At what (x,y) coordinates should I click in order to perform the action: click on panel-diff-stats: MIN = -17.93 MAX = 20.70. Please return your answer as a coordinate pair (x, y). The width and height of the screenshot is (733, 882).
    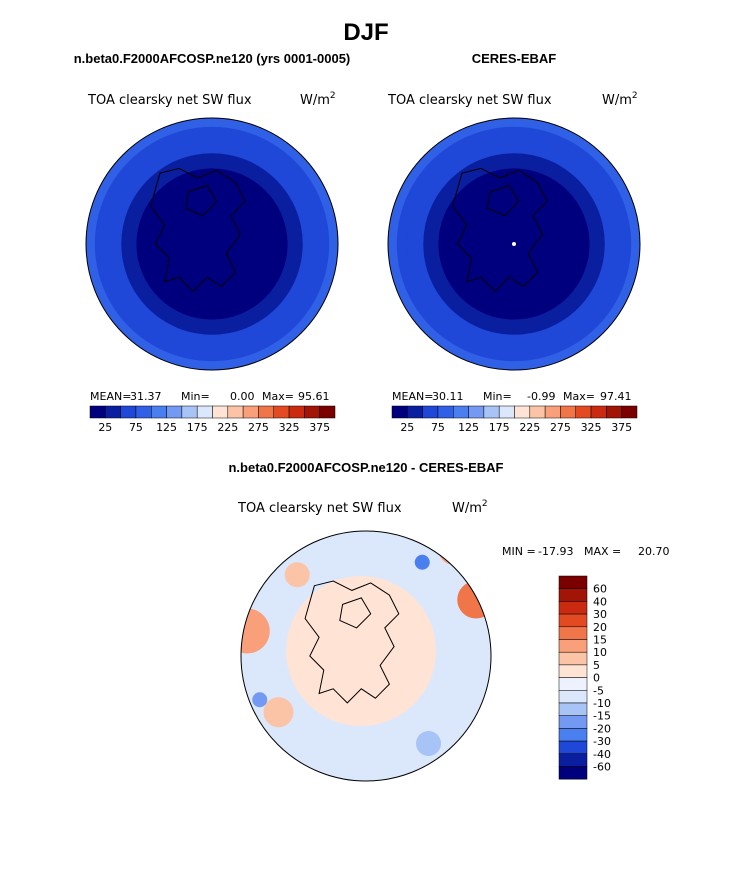
    Looking at the image, I should click on (586, 551).